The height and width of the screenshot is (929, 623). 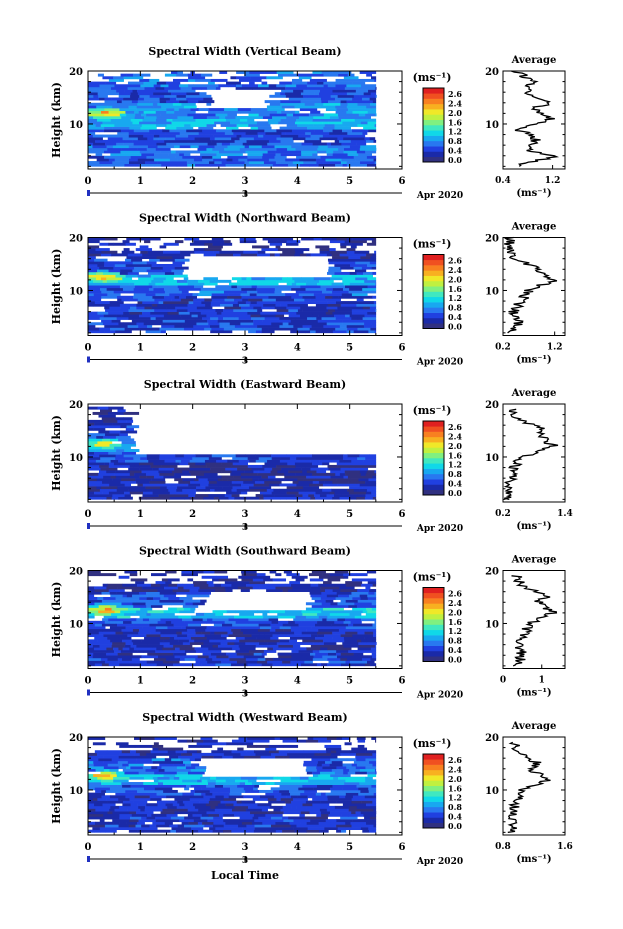 I want to click on y-tick-label: 20, so click(x=76, y=738).